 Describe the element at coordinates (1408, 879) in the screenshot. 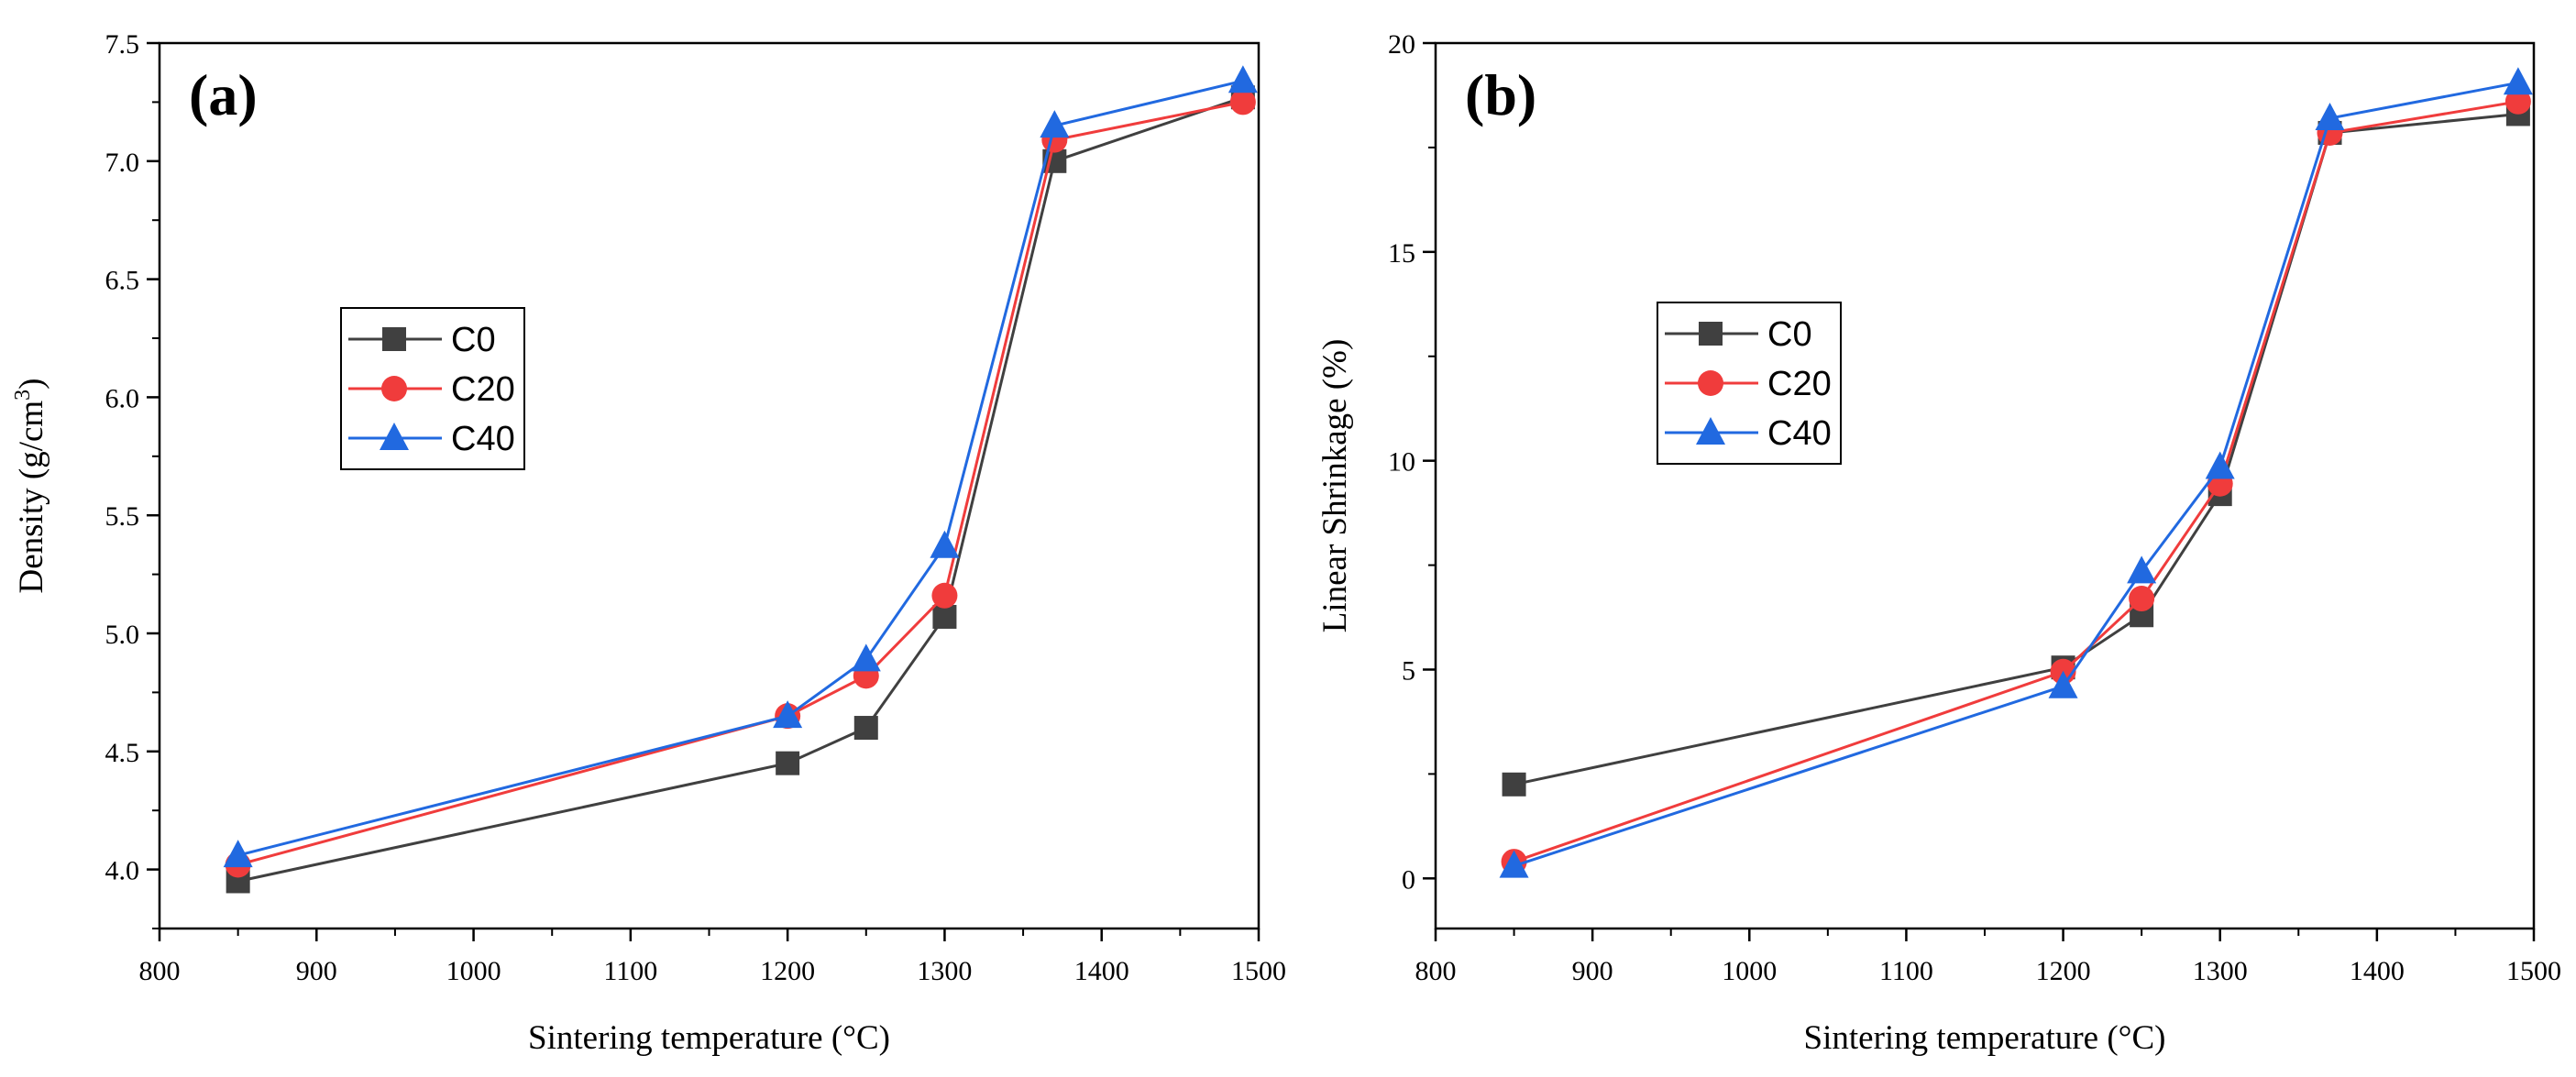

I see `y-tick-label: 0` at that location.